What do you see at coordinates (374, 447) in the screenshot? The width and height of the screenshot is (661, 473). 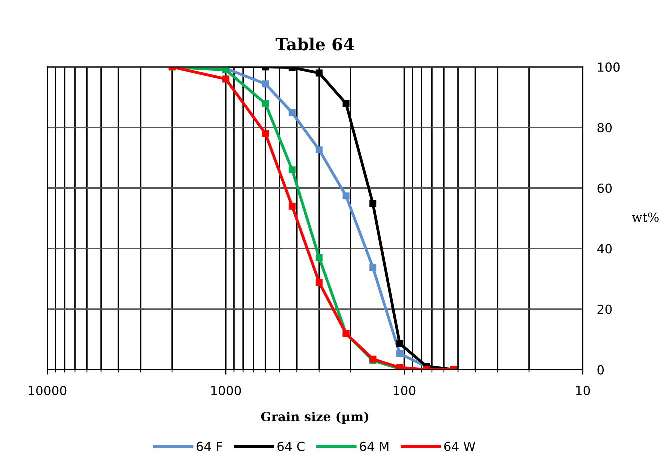 I see `legend-label: 64 M` at bounding box center [374, 447].